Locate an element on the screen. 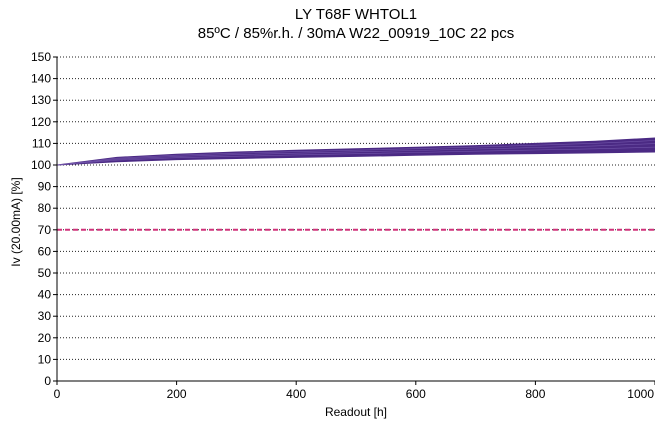 The width and height of the screenshot is (655, 423). y-tick-label: 110 is located at coordinates (41, 143).